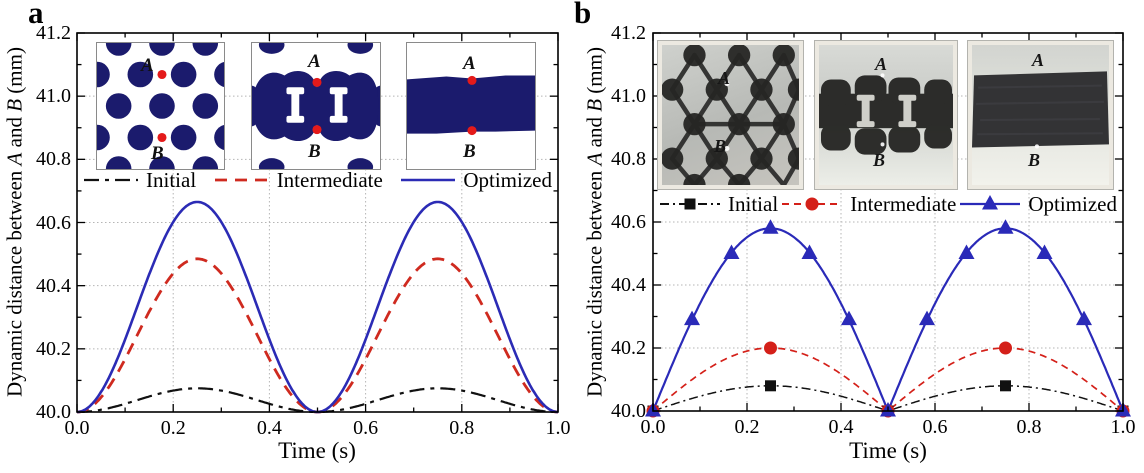  I want to click on legend-b: Initial Intermediate Optimized, so click(888, 204).